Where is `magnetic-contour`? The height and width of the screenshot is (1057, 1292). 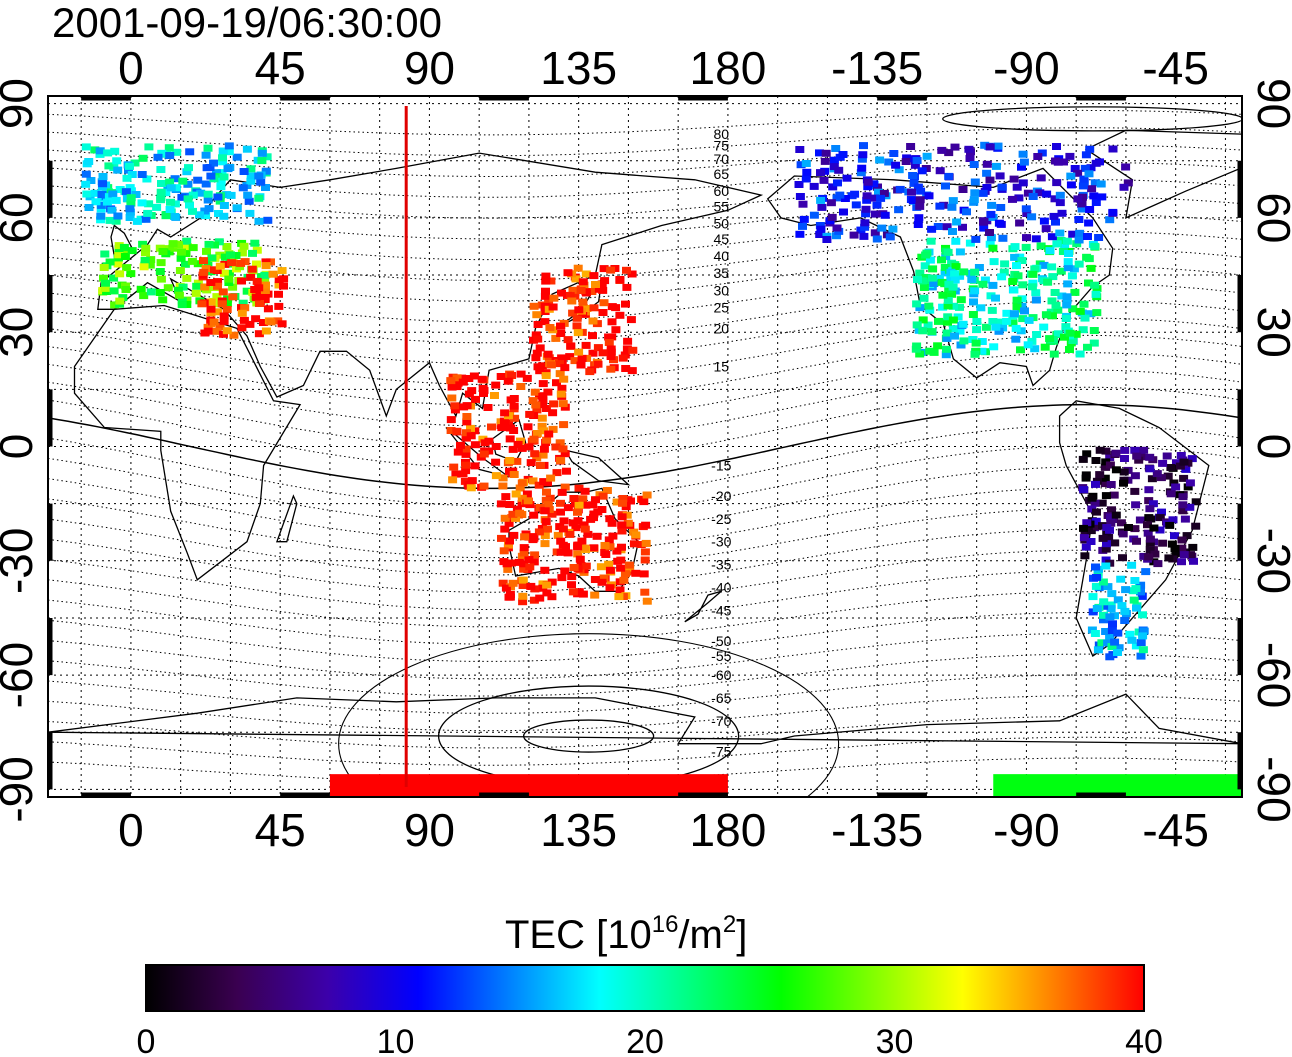 magnetic-contour is located at coordinates (645, 370).